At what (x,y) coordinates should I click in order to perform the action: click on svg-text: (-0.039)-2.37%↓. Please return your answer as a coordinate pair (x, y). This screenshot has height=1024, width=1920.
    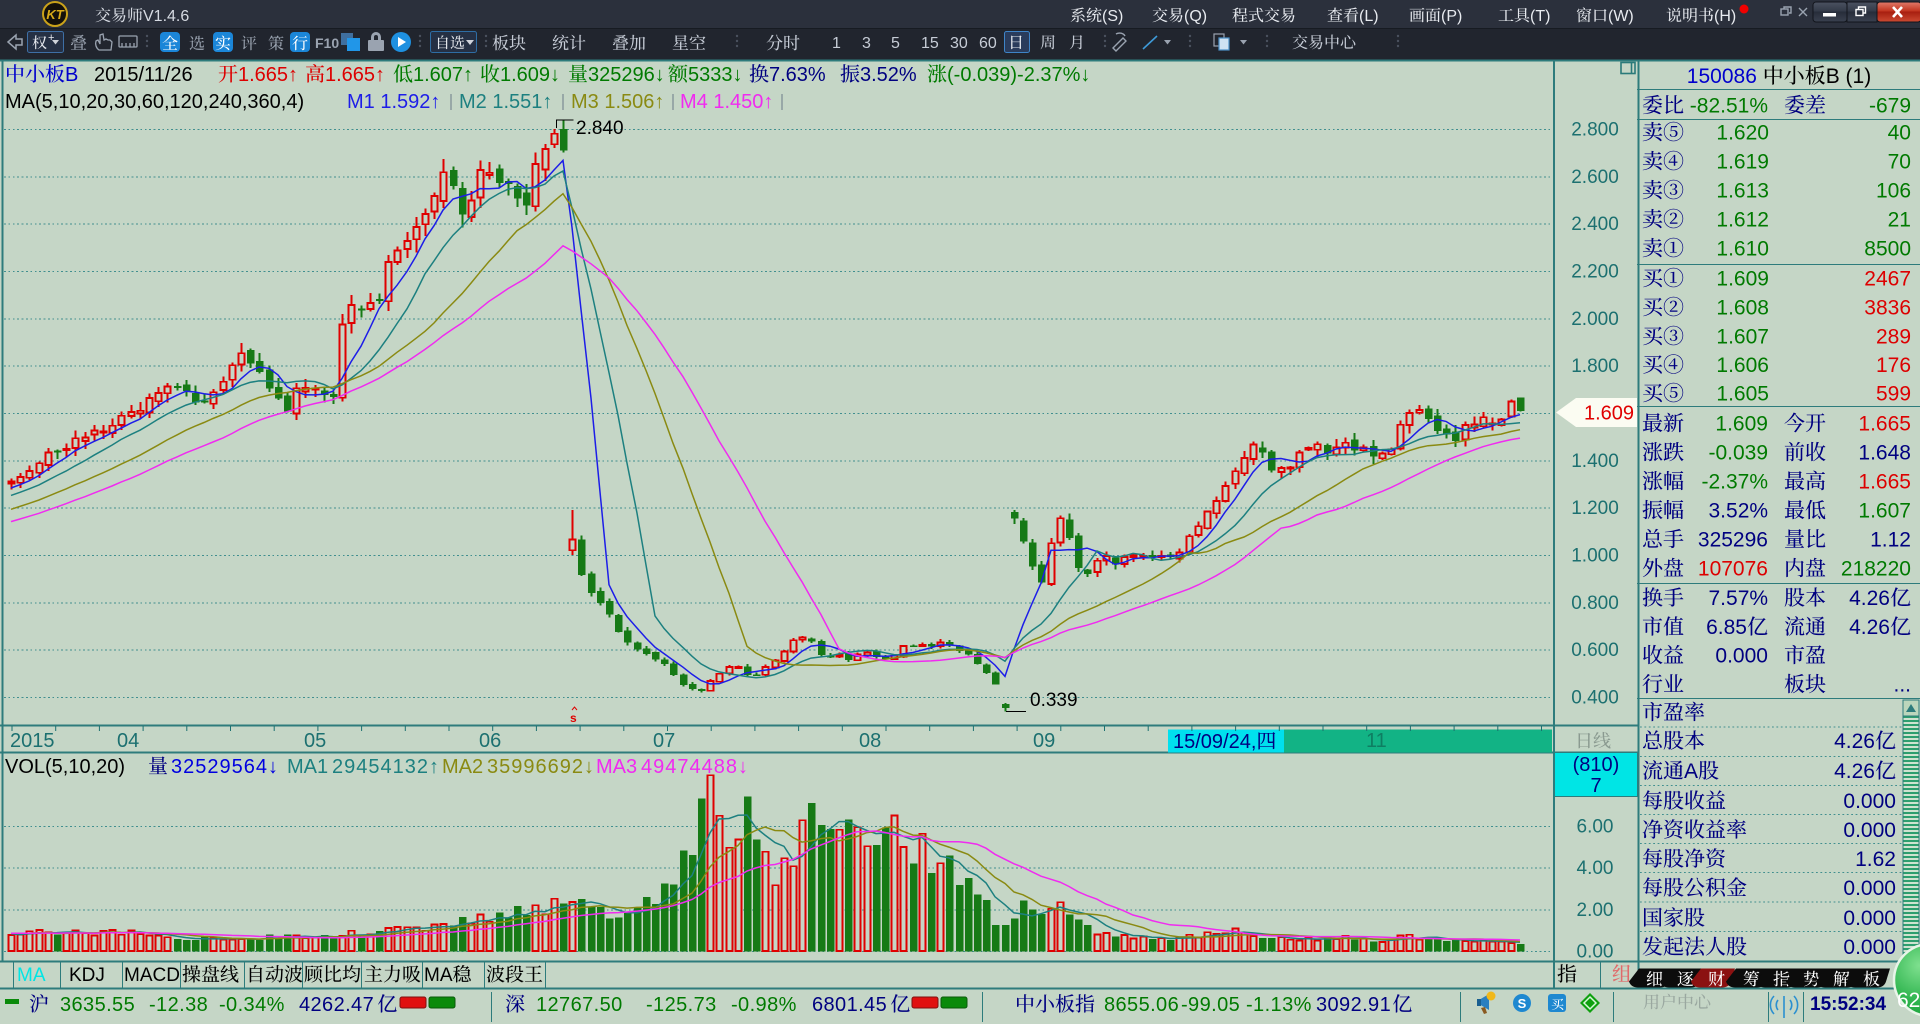
    Looking at the image, I should click on (1018, 75).